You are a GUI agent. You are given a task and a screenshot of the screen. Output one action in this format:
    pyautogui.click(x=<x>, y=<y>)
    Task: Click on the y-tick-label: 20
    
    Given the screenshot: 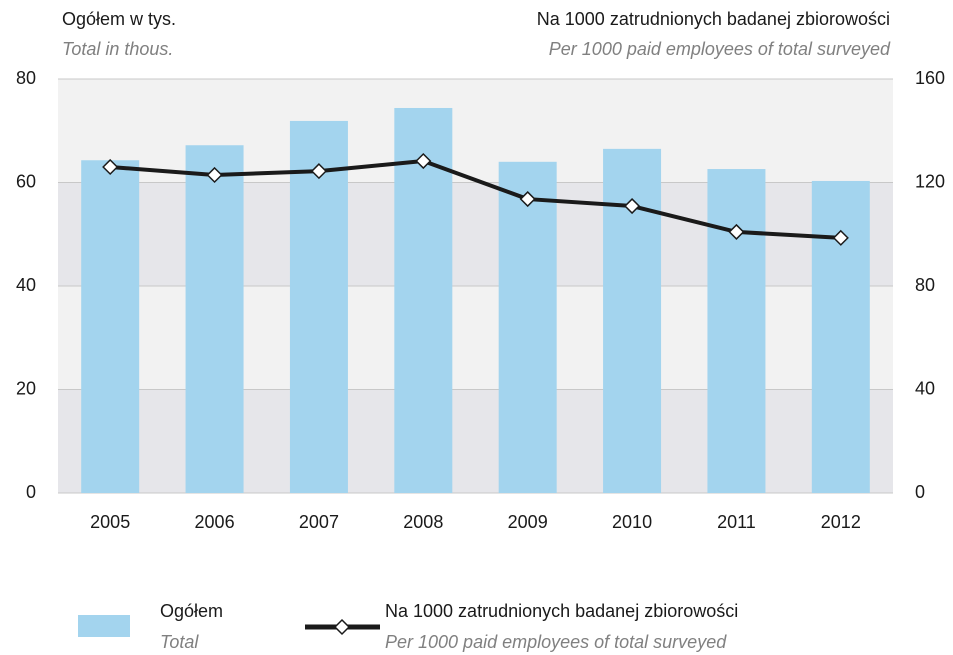 What is the action you would take?
    pyautogui.click(x=26, y=388)
    